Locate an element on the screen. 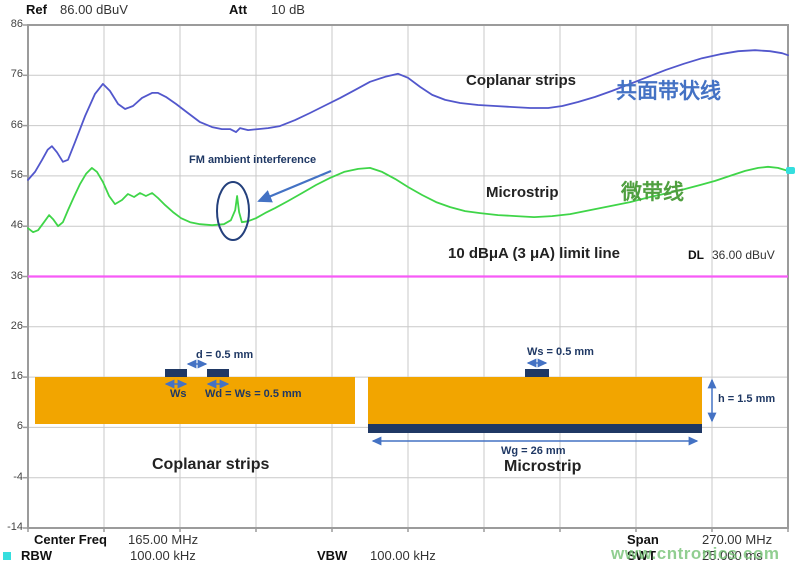 The width and height of the screenshot is (796, 578). swt-label: SWT is located at coordinates (641, 555).